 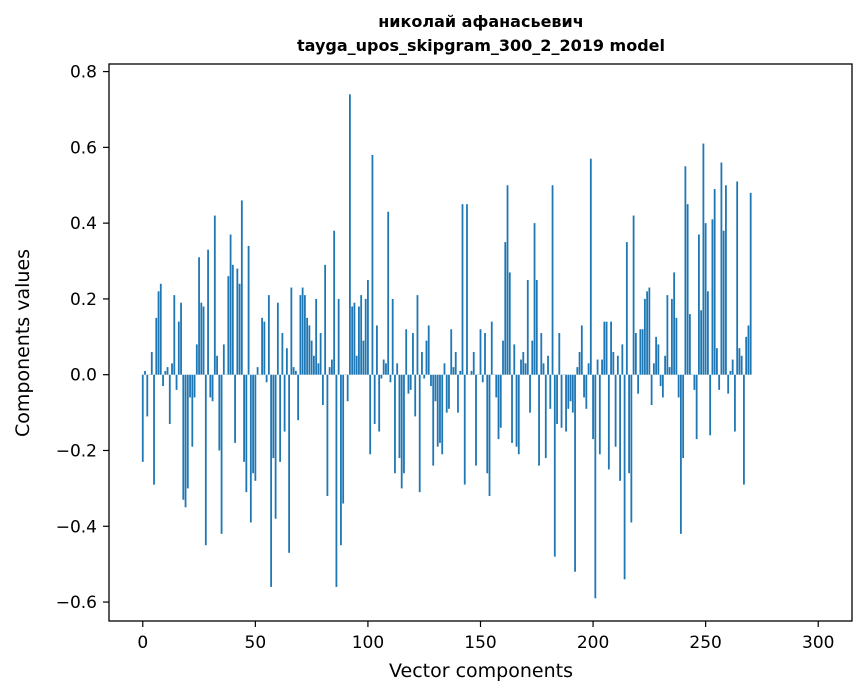 What do you see at coordinates (818, 643) in the screenshot?
I see `x-tick-label: 300` at bounding box center [818, 643].